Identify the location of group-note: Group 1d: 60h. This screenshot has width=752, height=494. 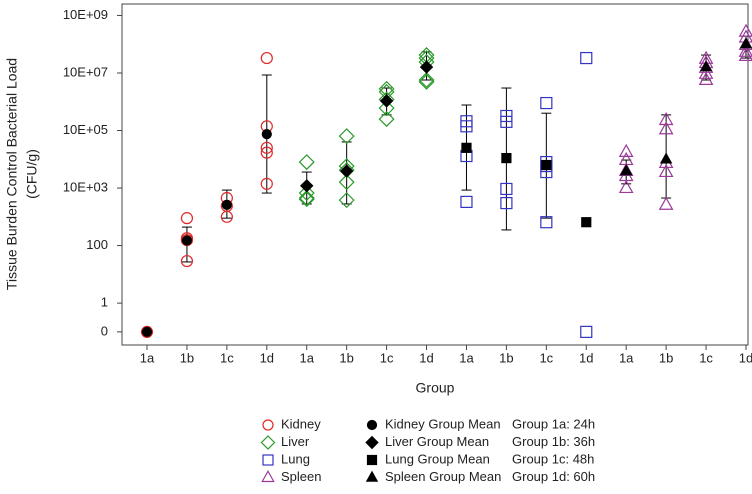
(553, 476).